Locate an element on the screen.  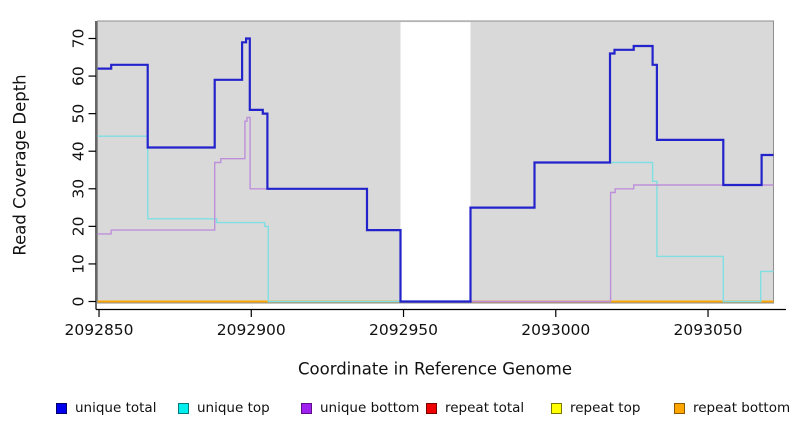
legend-label: repeat bottom is located at coordinates (742, 408).